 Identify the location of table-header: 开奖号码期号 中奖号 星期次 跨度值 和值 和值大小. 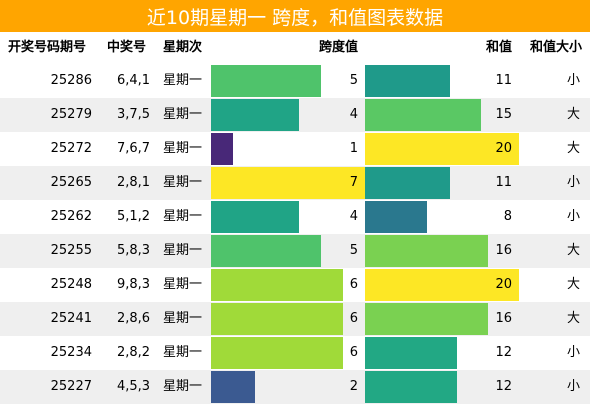
(295, 48).